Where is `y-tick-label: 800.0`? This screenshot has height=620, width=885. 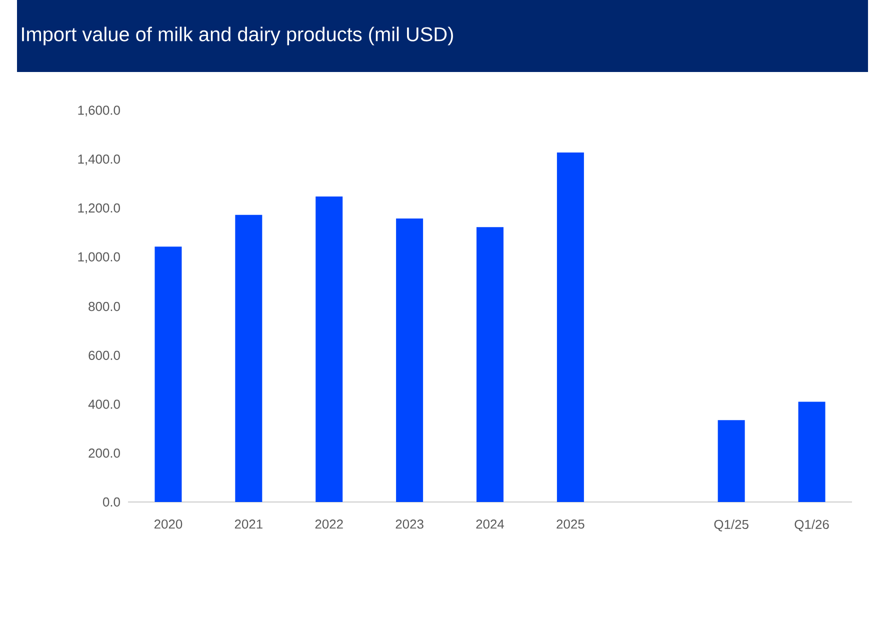
y-tick-label: 800.0 is located at coordinates (104, 307).